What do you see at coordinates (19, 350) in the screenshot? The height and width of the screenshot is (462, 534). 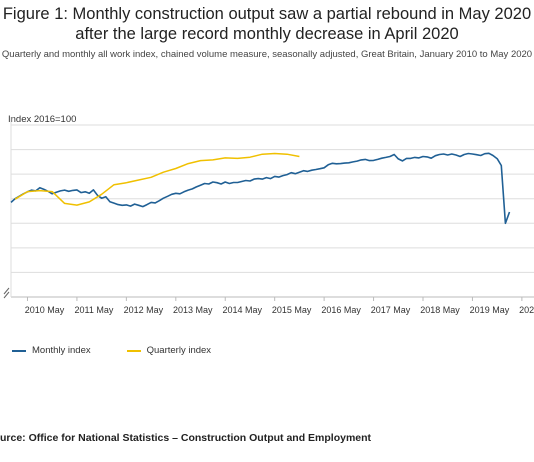 I see `legend-swatch-monthly` at bounding box center [19, 350].